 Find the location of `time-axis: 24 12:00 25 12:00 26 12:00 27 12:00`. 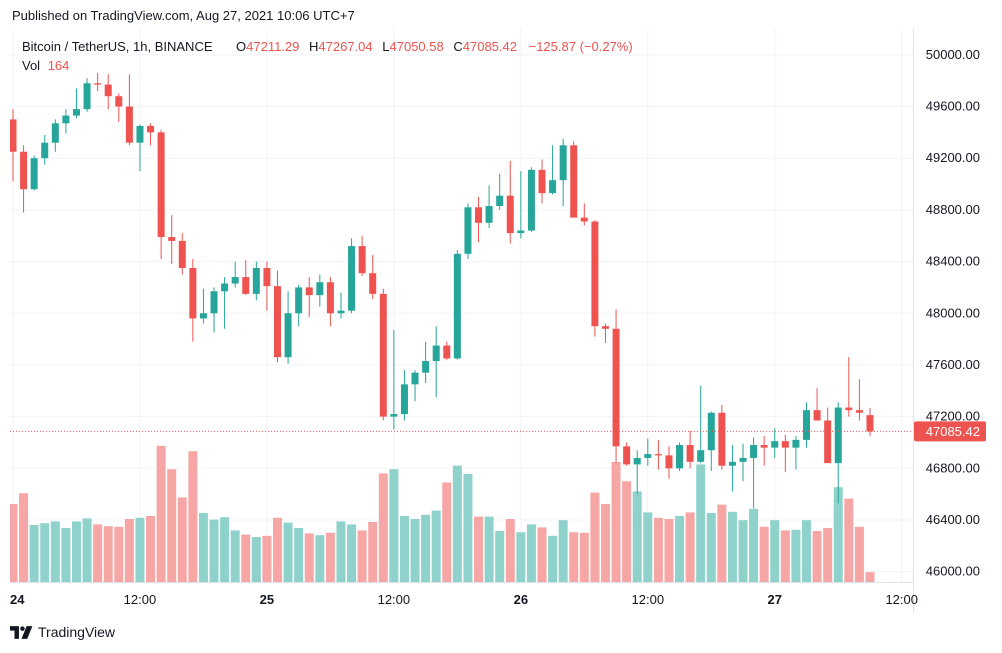

time-axis: 24 12:00 25 12:00 26 12:00 27 12:00 is located at coordinates (464, 599).